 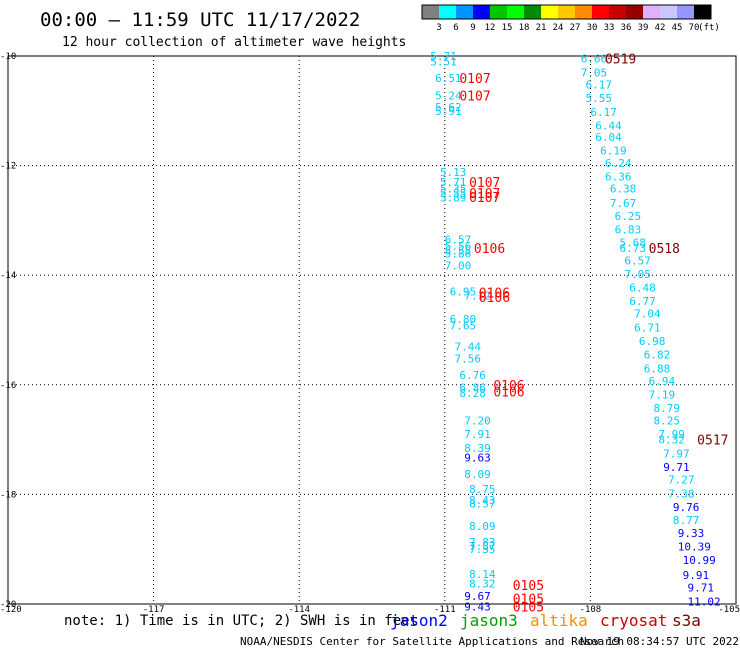 What do you see at coordinates (468, 346) in the screenshot?
I see `wave-height-label: 7.44` at bounding box center [468, 346].